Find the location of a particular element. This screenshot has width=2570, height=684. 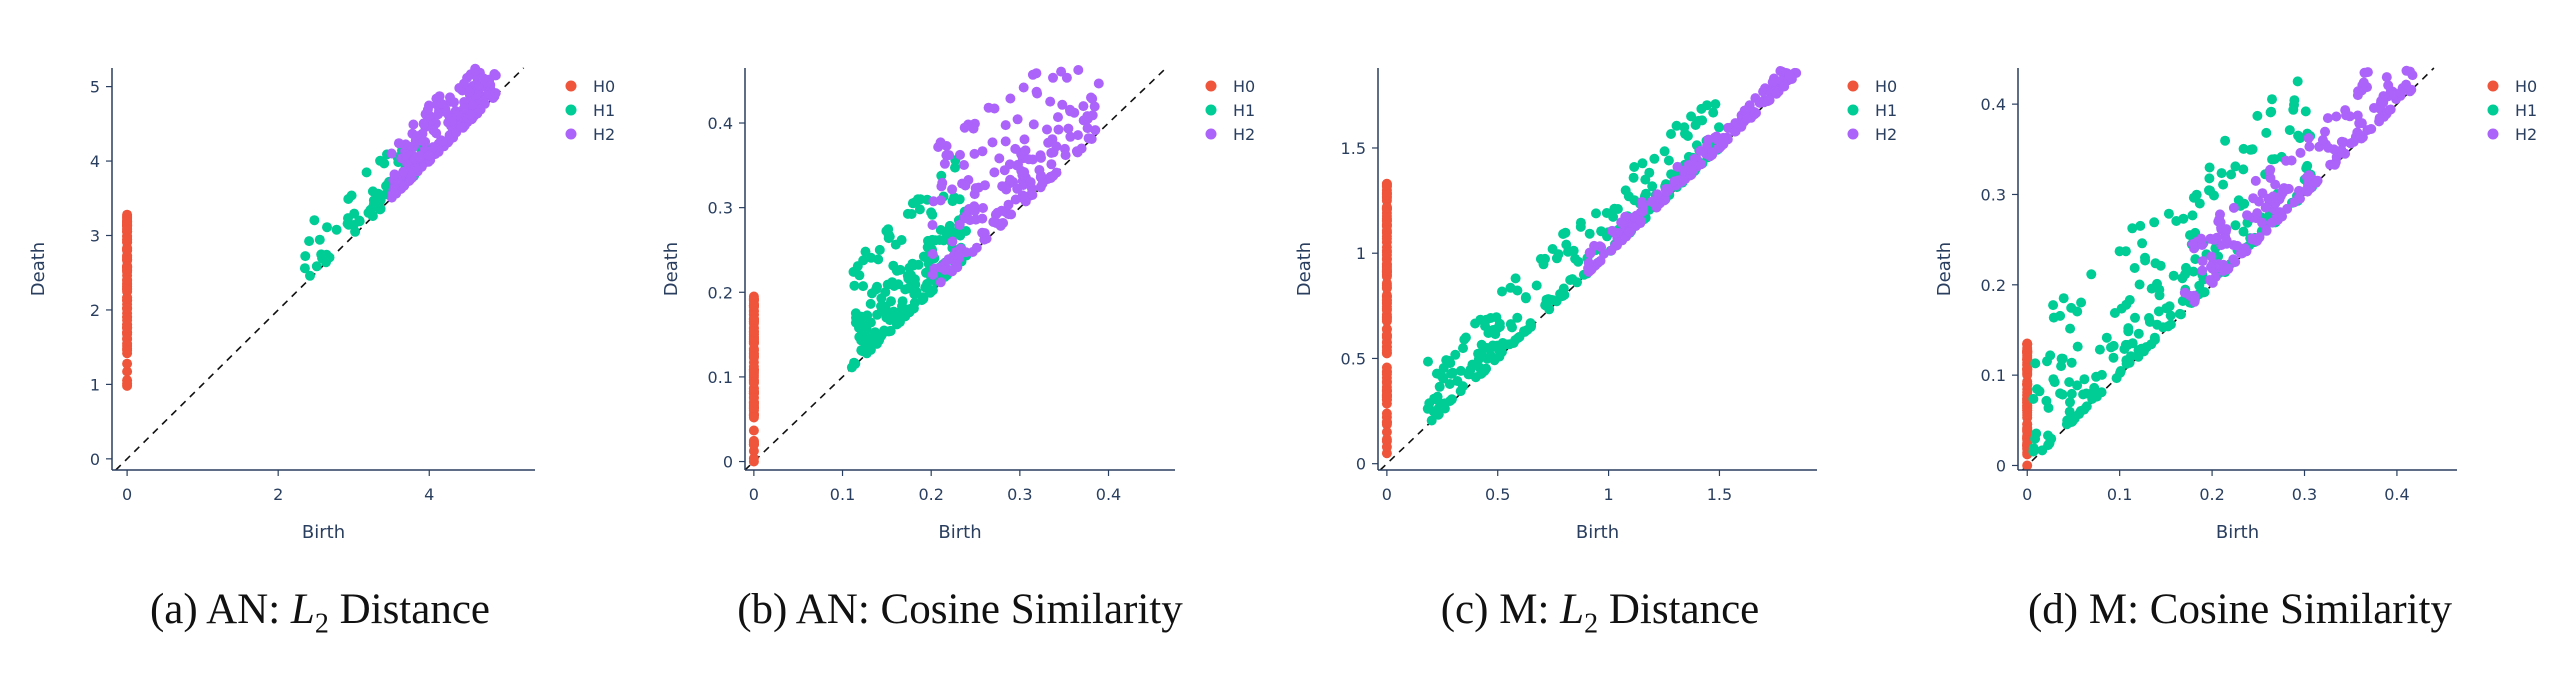

y-tick-label: 4 is located at coordinates (95, 161).